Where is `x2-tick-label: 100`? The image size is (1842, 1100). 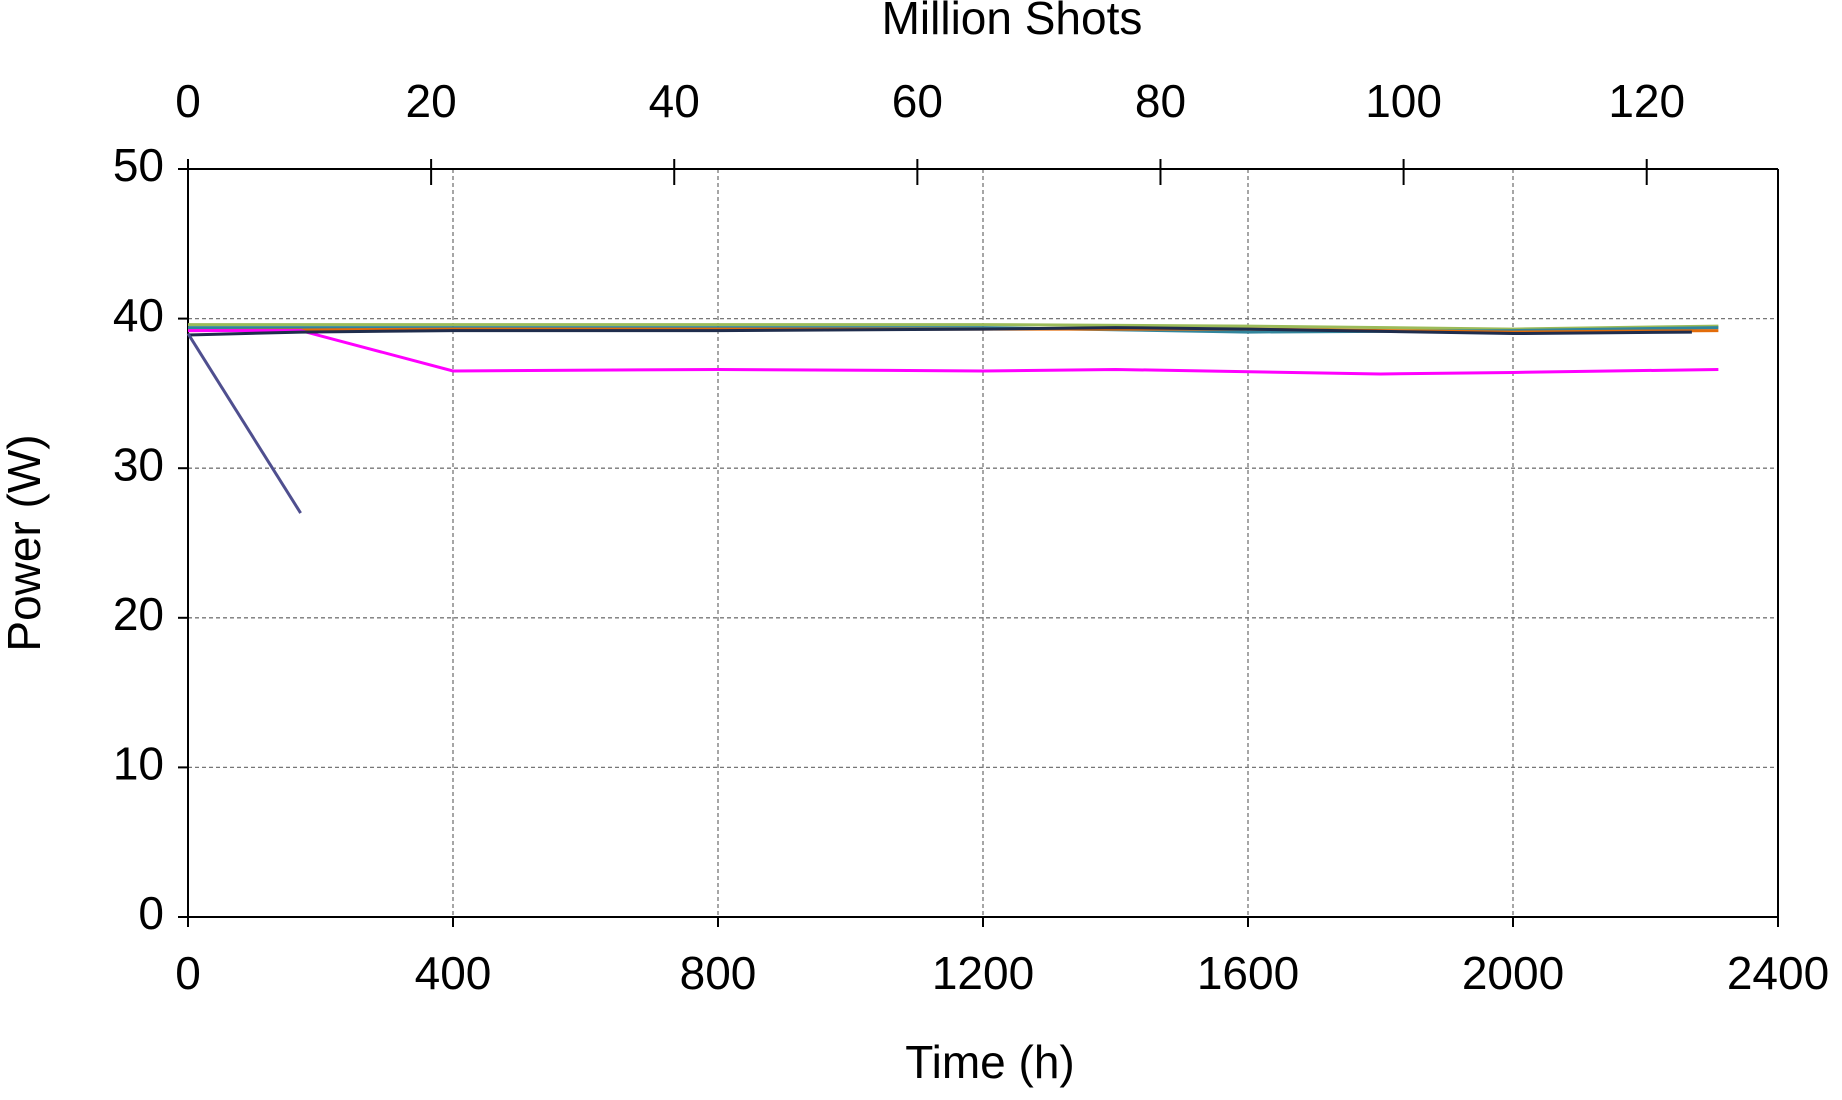
x2-tick-label: 100 is located at coordinates (1403, 101).